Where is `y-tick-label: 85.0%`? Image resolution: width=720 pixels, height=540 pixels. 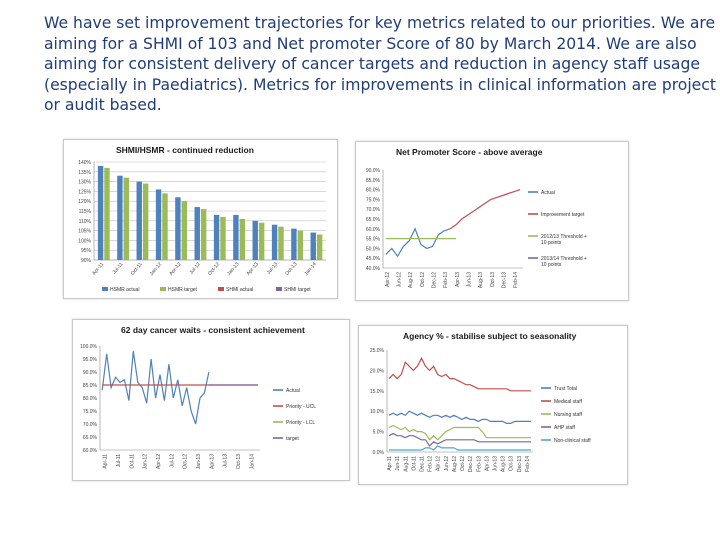
y-tick-label: 85.0% is located at coordinates (373, 181).